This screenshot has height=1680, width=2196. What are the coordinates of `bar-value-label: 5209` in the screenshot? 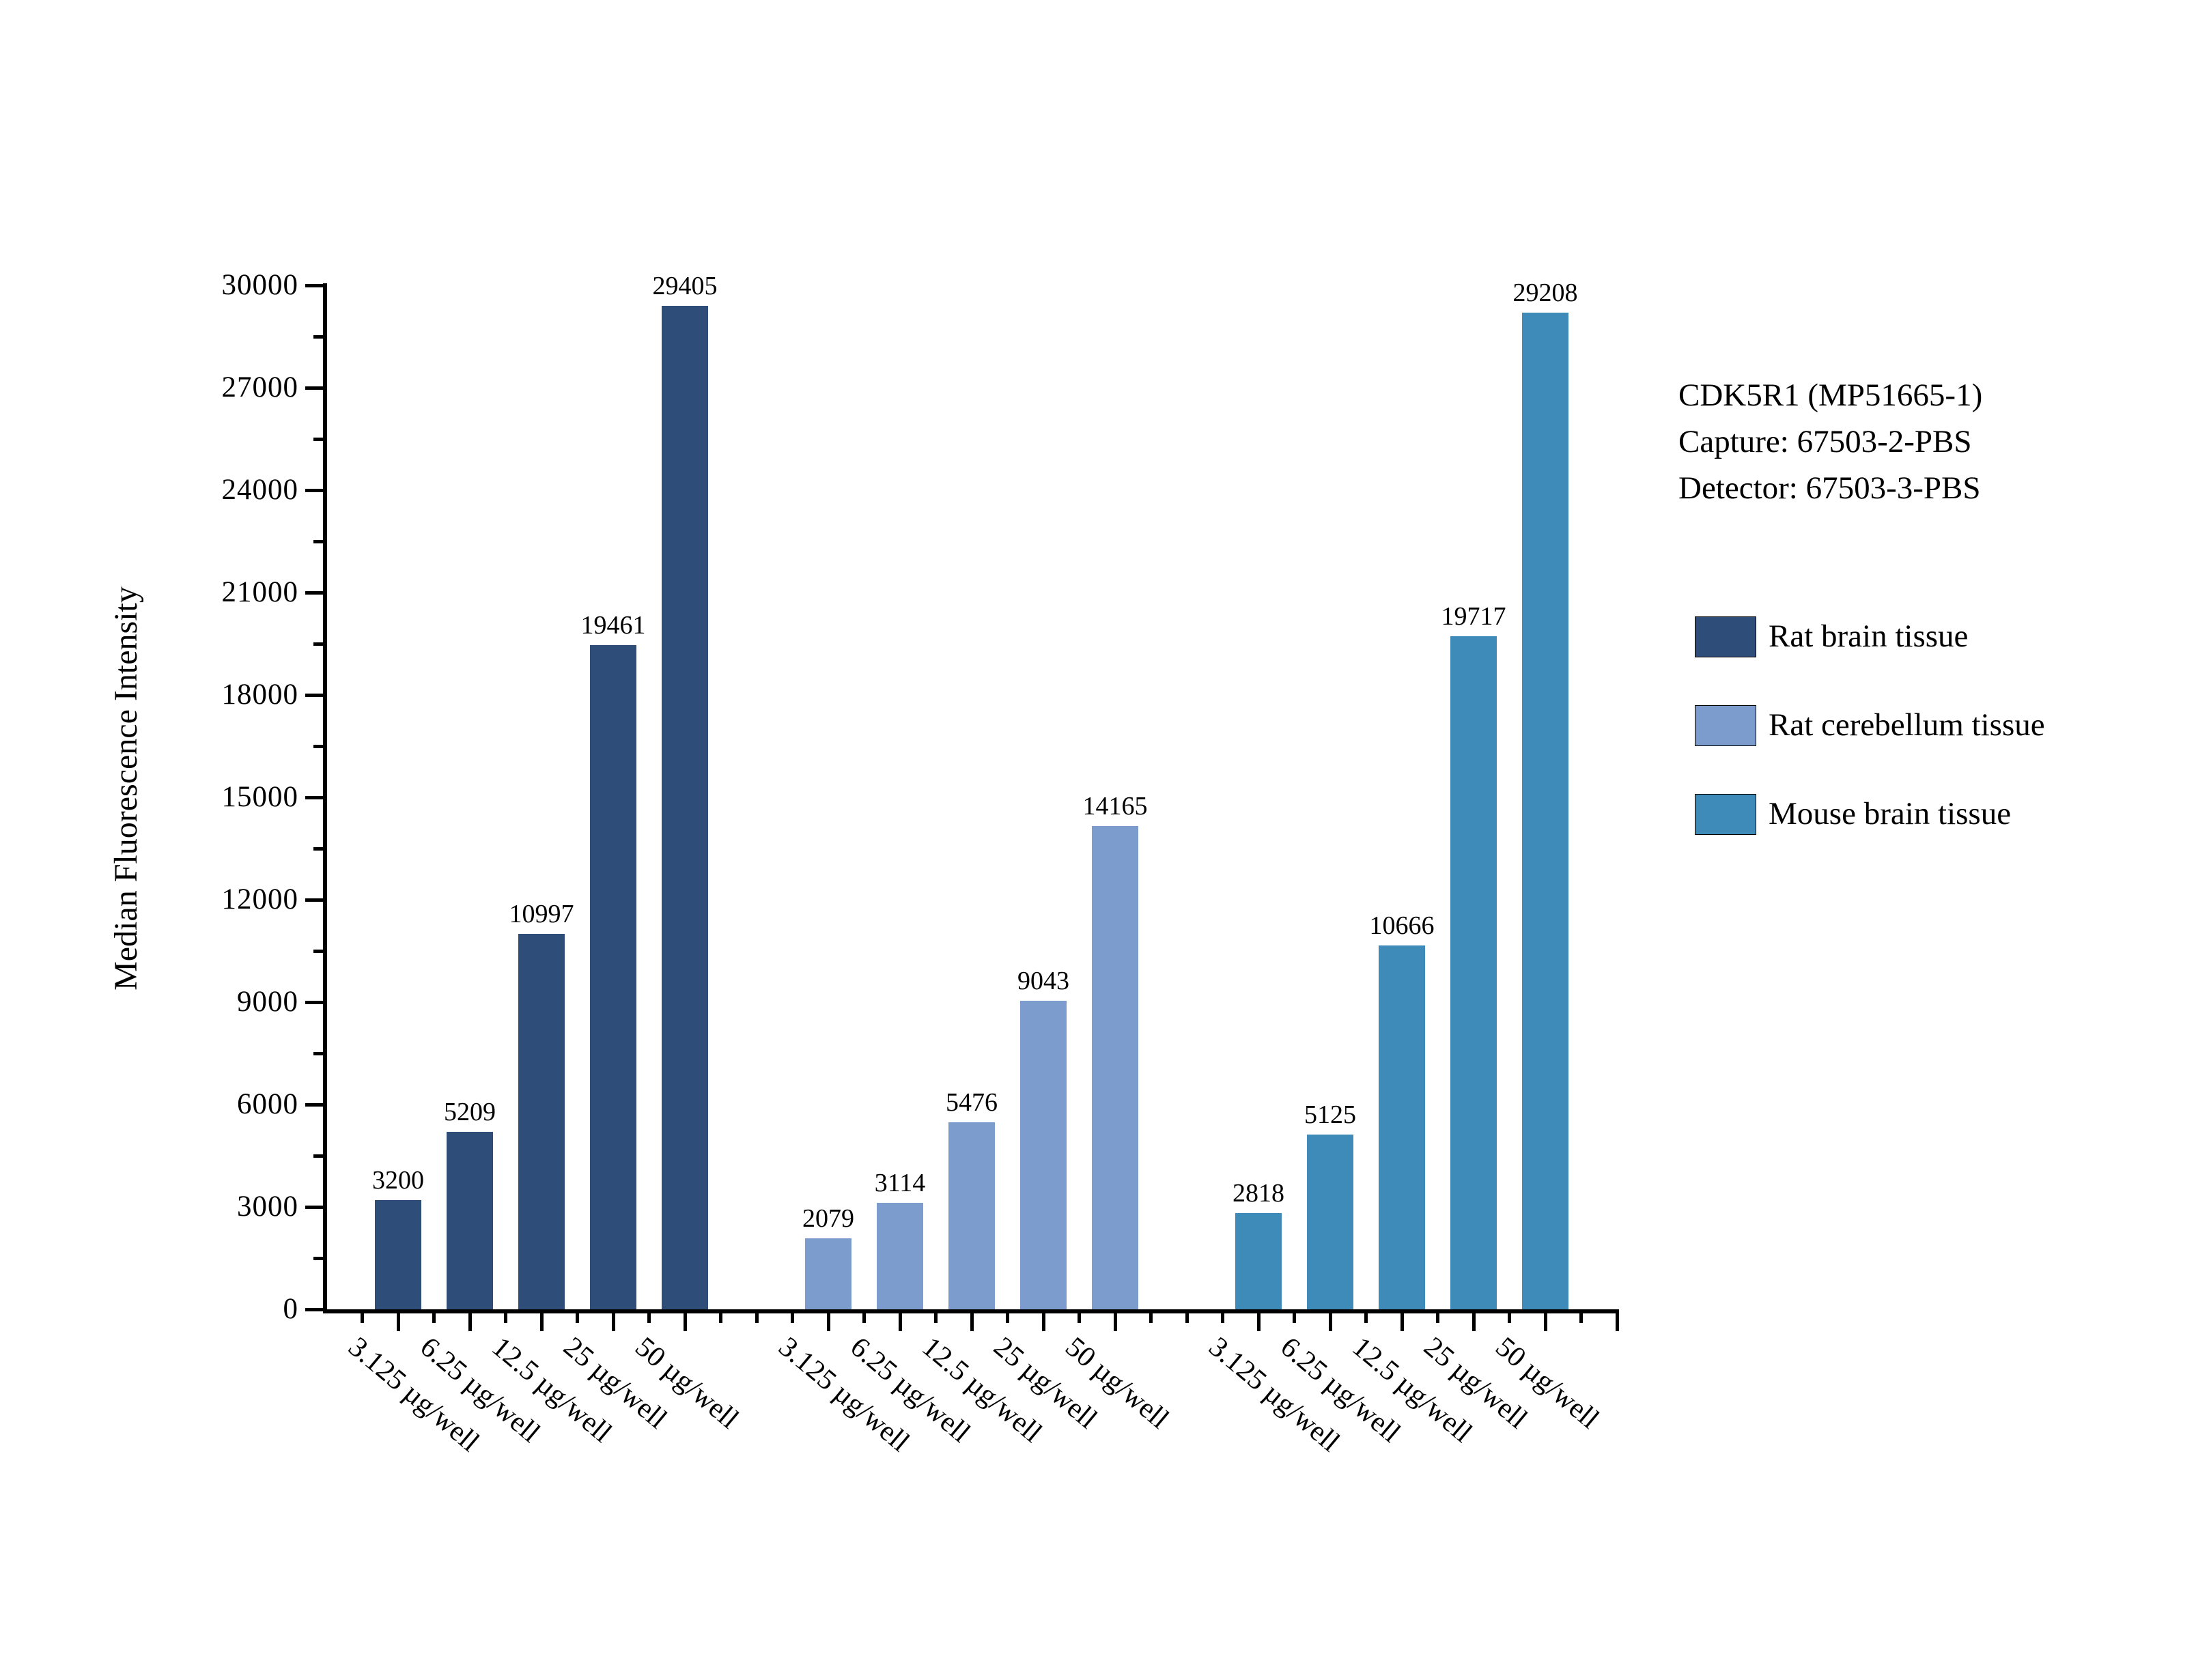 It's located at (470, 1111).